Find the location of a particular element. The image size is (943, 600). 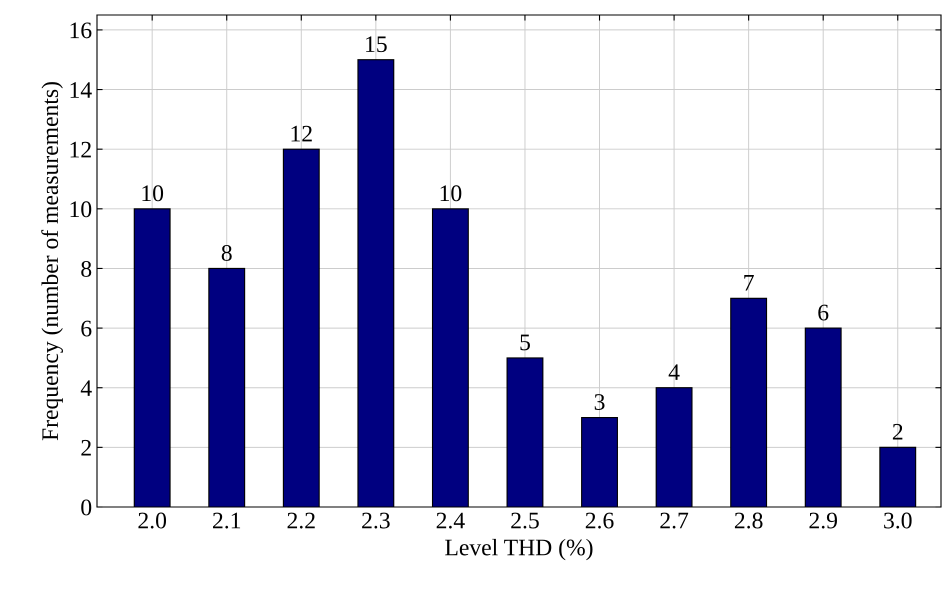

x-tick-label: 2.8 is located at coordinates (748, 520).